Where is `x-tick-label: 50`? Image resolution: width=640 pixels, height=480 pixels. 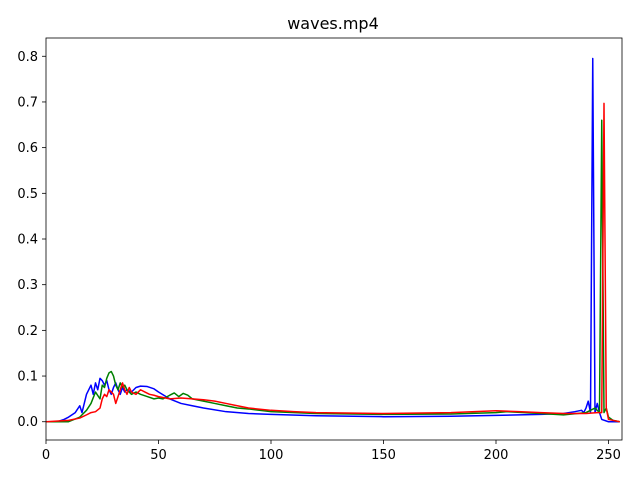
x-tick-label: 50 is located at coordinates (158, 455).